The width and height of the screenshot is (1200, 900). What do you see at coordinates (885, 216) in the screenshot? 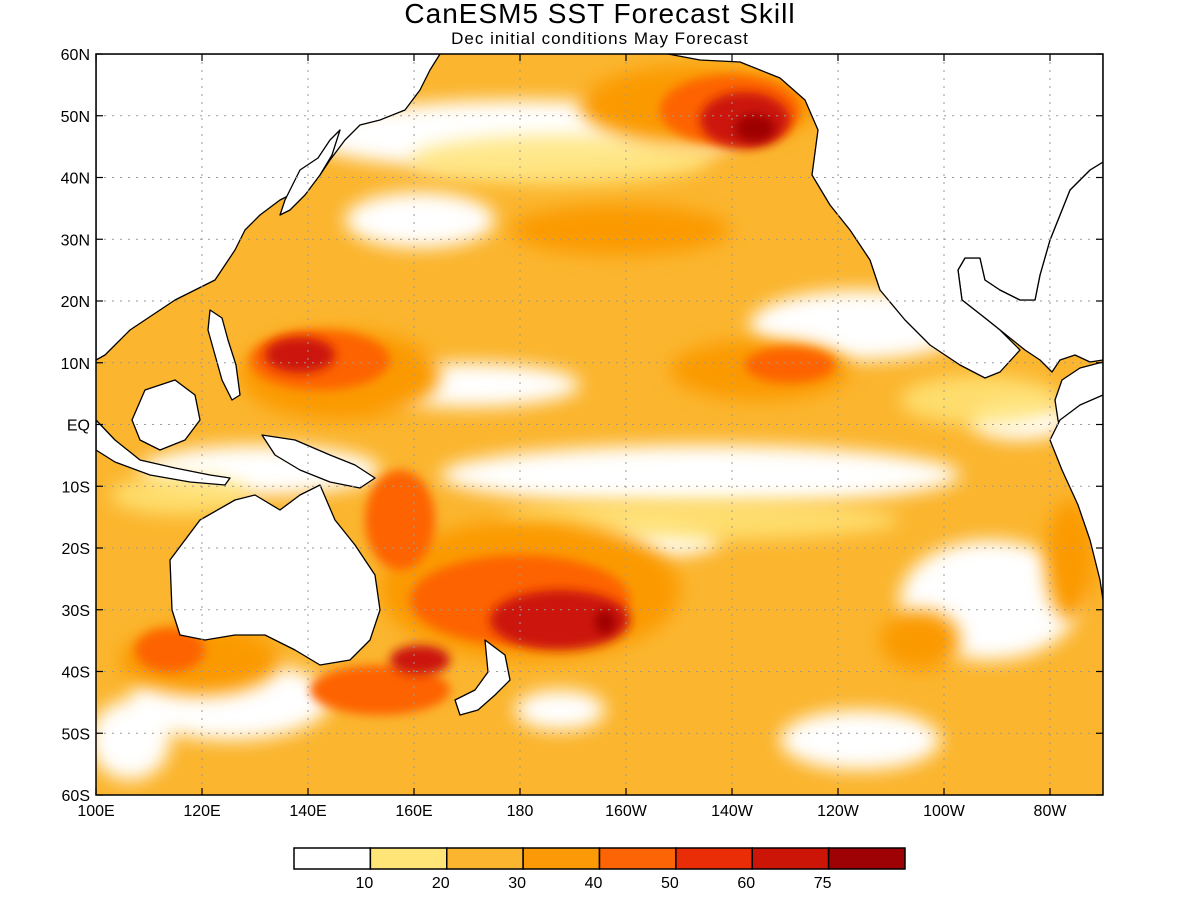
I see `land-north-america-west` at bounding box center [885, 216].